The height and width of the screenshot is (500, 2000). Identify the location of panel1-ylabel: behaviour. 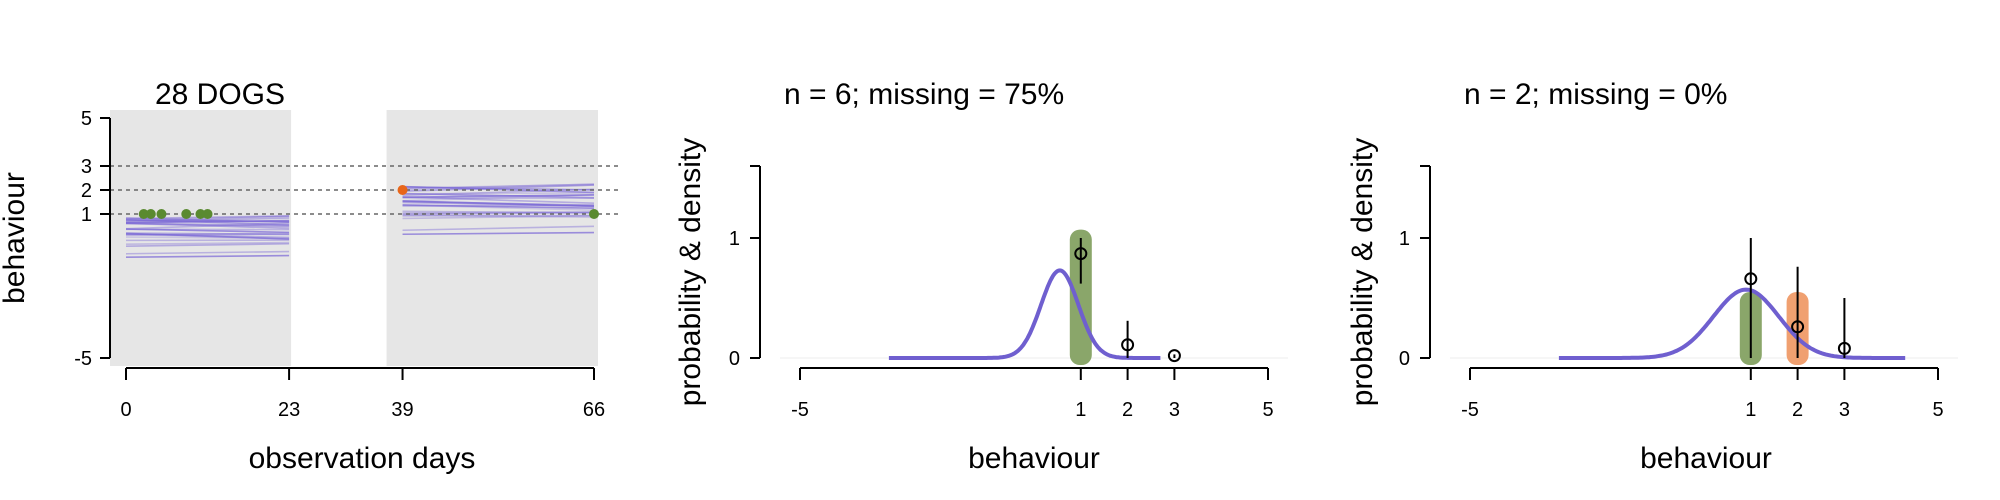
(15, 238).